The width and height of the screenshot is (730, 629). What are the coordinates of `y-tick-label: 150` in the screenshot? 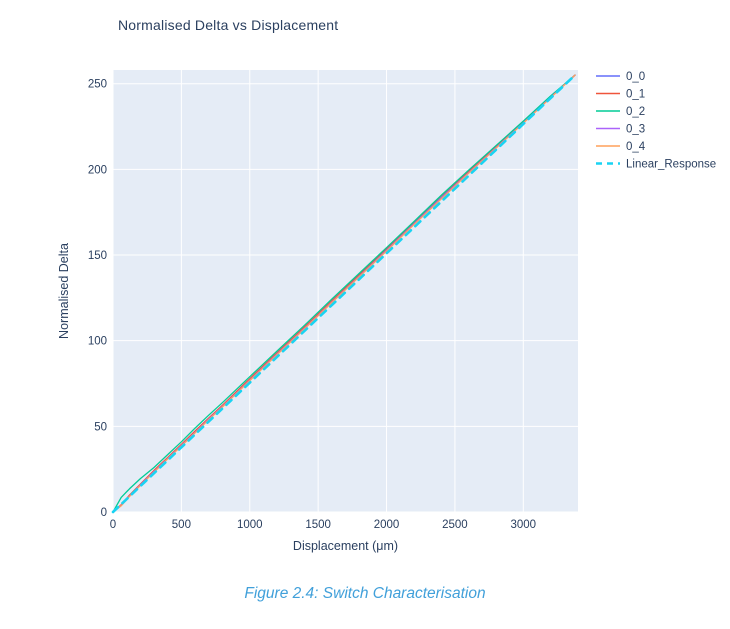 It's located at (97, 256).